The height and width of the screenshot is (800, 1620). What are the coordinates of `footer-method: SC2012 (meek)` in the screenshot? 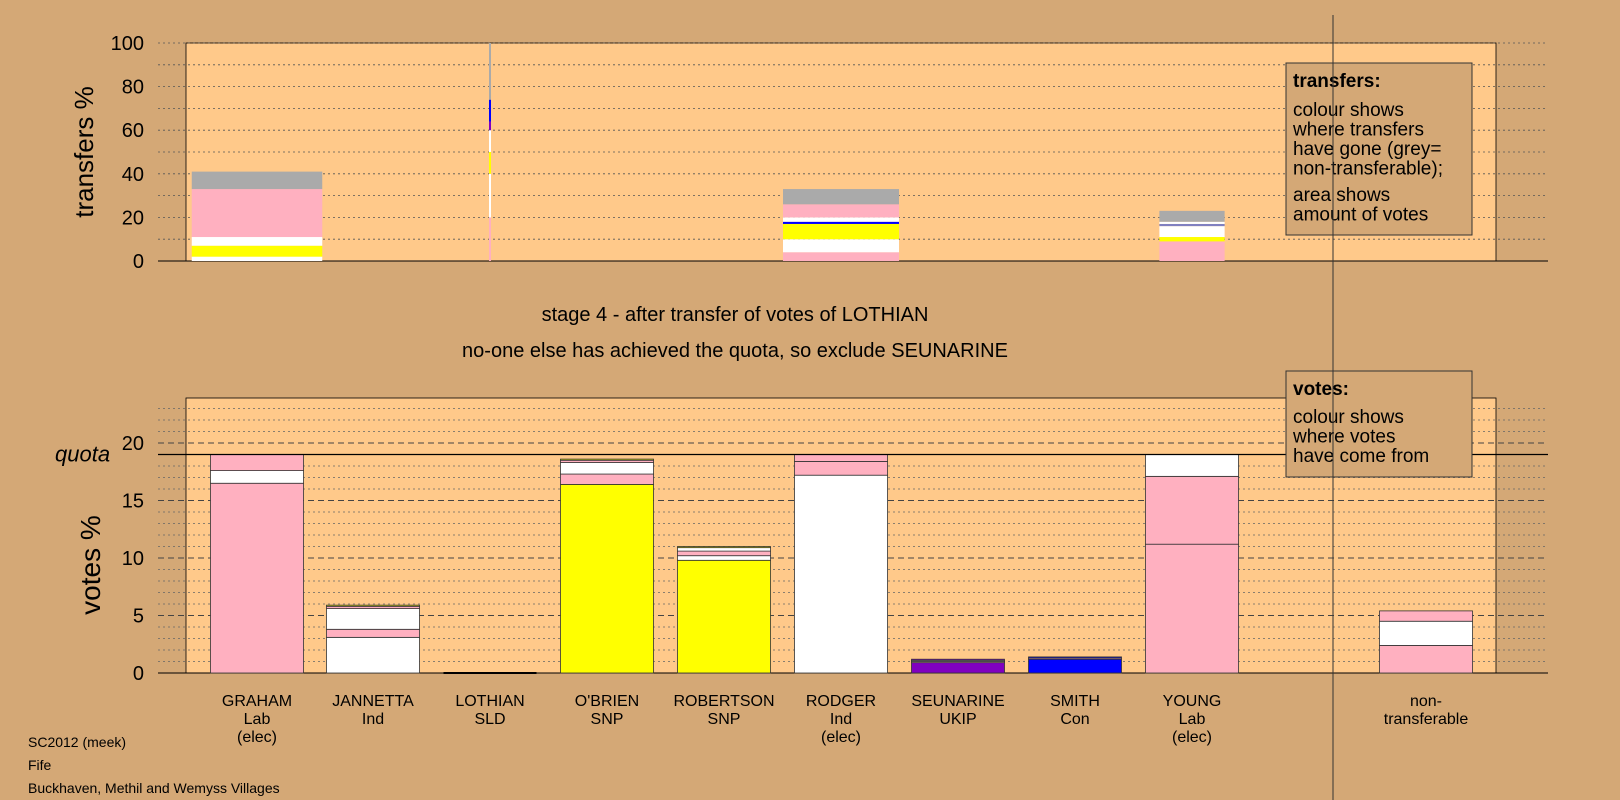 It's located at (77, 742).